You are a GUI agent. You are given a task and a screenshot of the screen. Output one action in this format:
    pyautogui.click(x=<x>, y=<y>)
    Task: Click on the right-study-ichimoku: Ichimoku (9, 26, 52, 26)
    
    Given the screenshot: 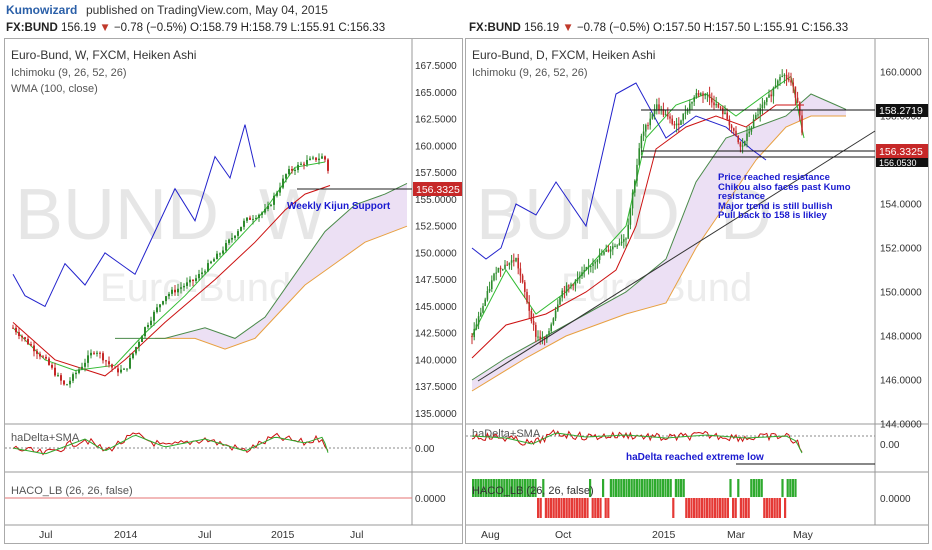 What is the action you would take?
    pyautogui.click(x=530, y=73)
    